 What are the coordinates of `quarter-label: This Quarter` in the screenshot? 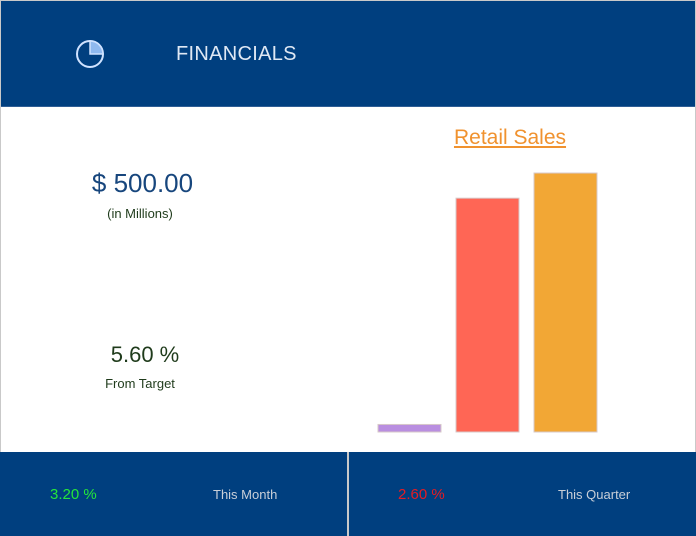 It's located at (594, 494).